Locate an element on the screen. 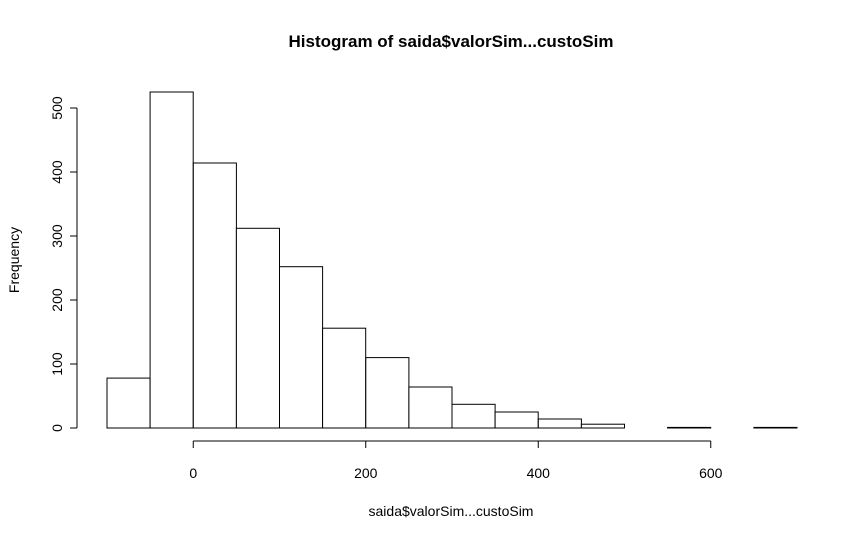 The image size is (865, 540). x-axis-label: saida$valorSim...custoSim is located at coordinates (451, 511).